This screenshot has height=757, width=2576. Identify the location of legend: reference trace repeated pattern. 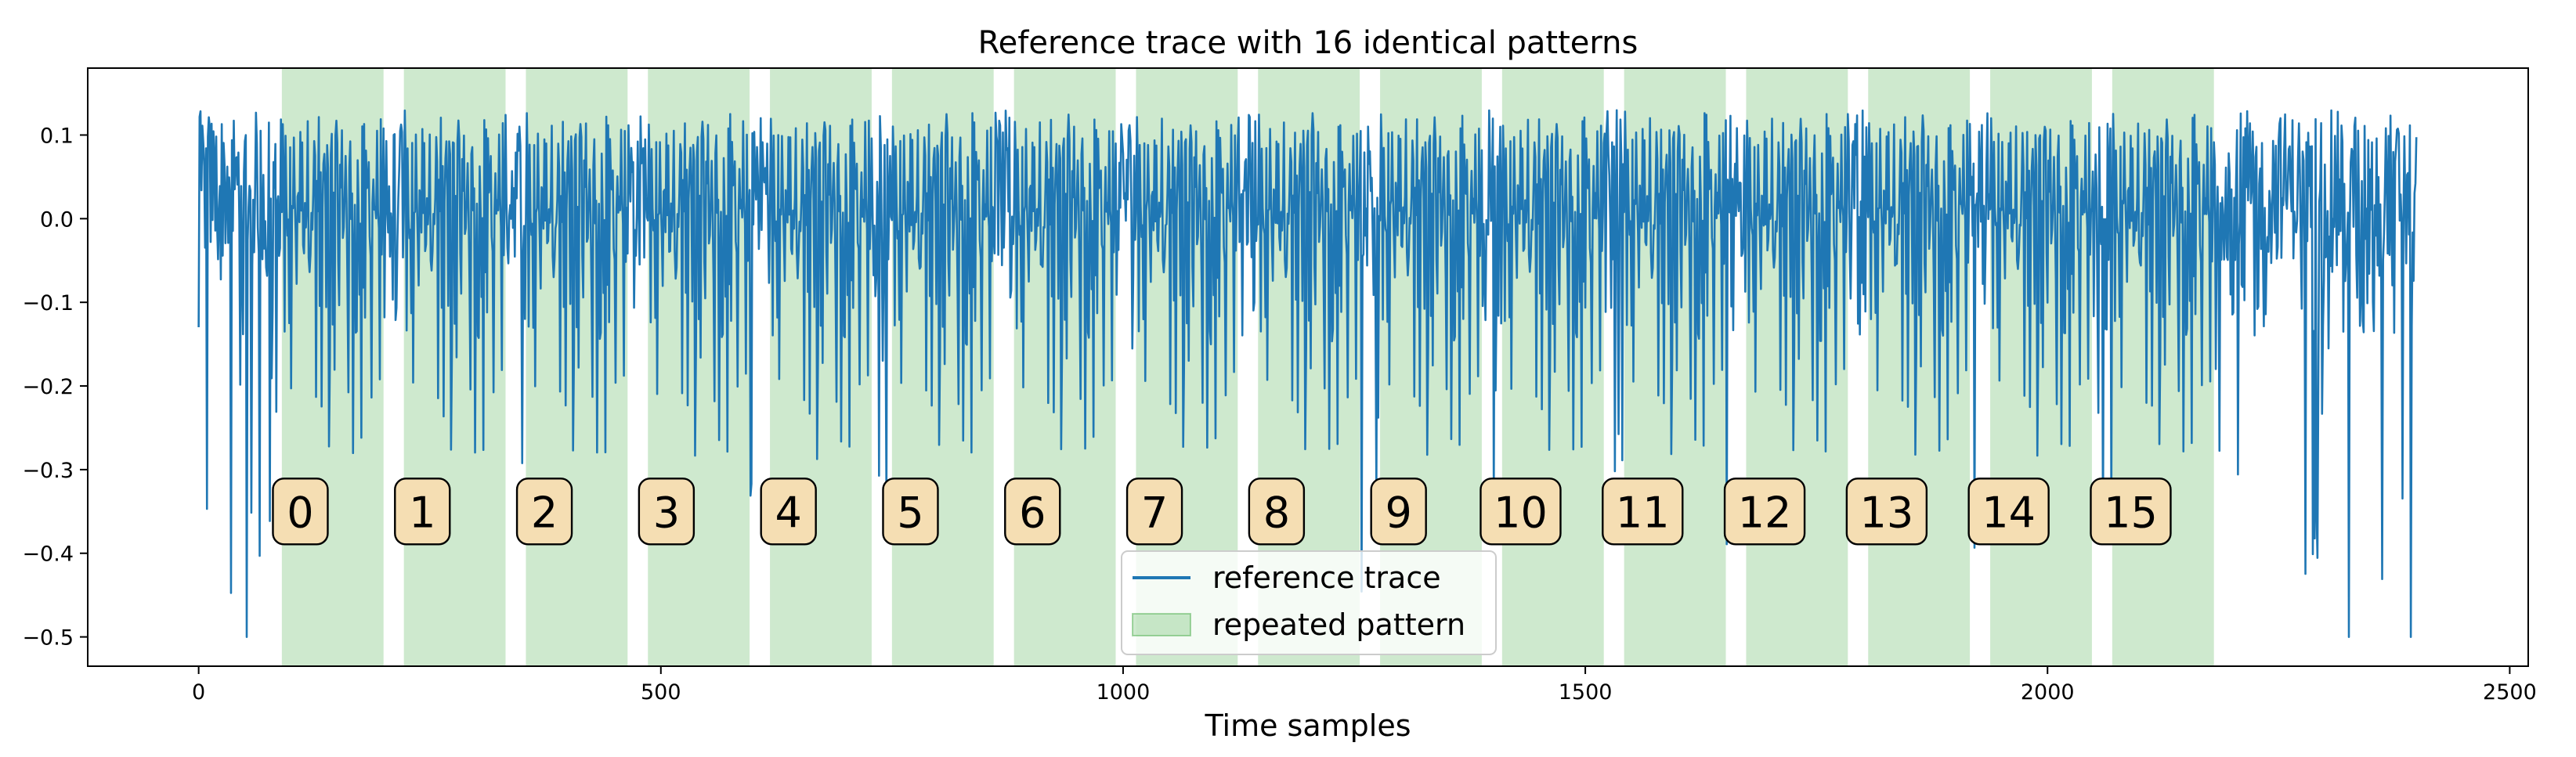
(1309, 602).